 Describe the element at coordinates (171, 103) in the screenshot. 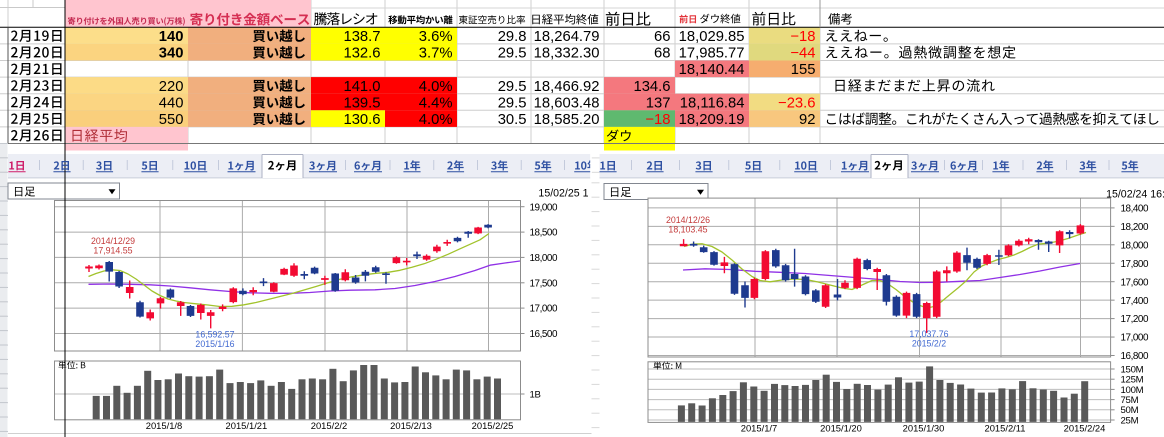

I see `svg-text: 440` at that location.